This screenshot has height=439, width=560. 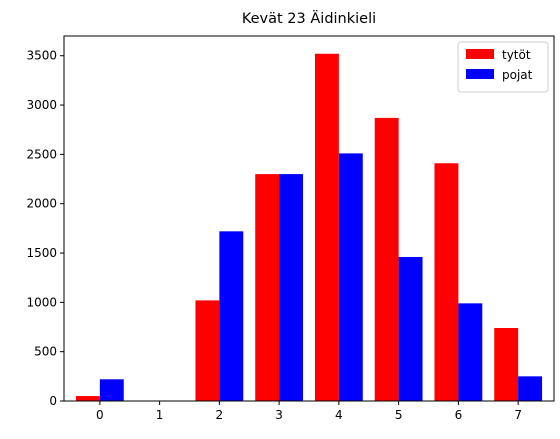 What do you see at coordinates (459, 415) in the screenshot?
I see `x-tick-label-6: 6` at bounding box center [459, 415].